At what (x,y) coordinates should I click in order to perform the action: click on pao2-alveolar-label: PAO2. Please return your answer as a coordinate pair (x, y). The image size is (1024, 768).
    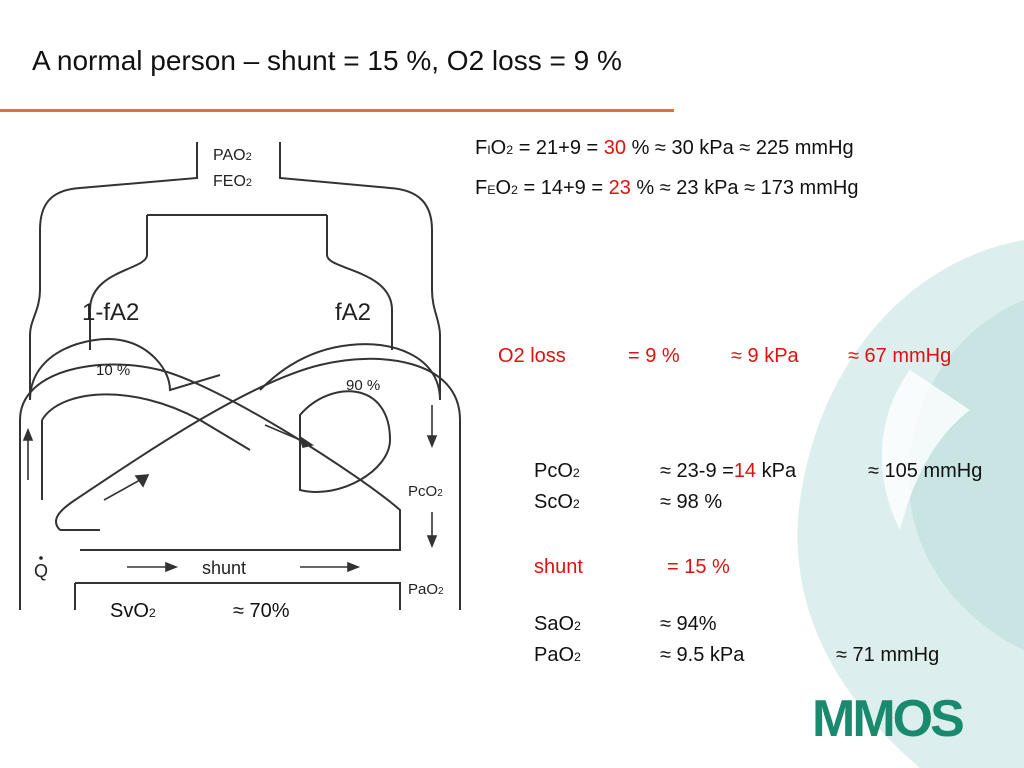
    Looking at the image, I should click on (232, 155).